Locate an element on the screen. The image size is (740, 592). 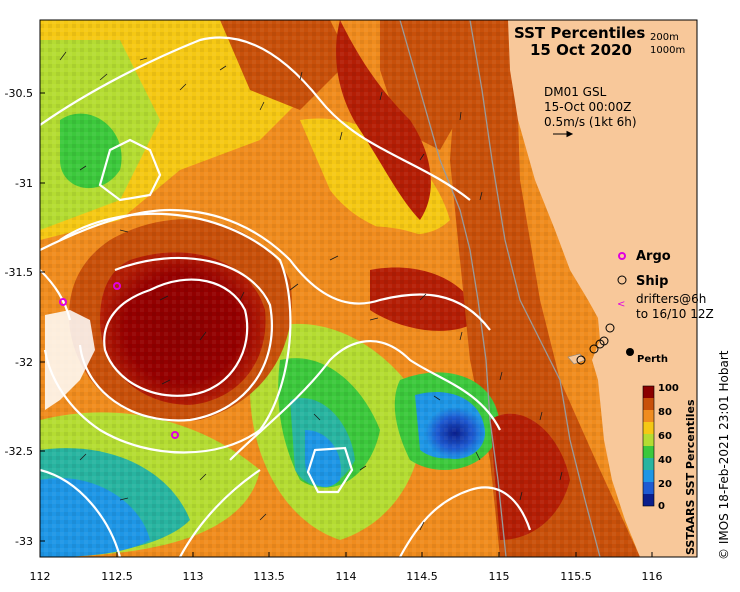
isobath-label-1000m: 1000m is located at coordinates (667, 50).